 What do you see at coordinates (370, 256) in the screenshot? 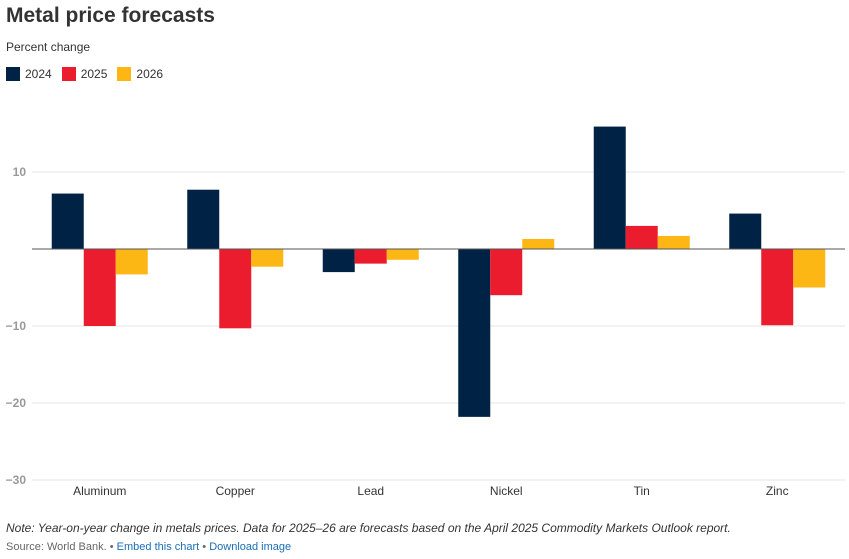
I see `bar-lead-2025` at bounding box center [370, 256].